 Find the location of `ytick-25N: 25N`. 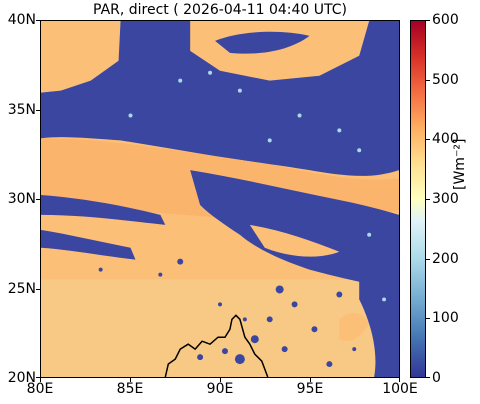

ytick-25N: 25N is located at coordinates (21, 289).